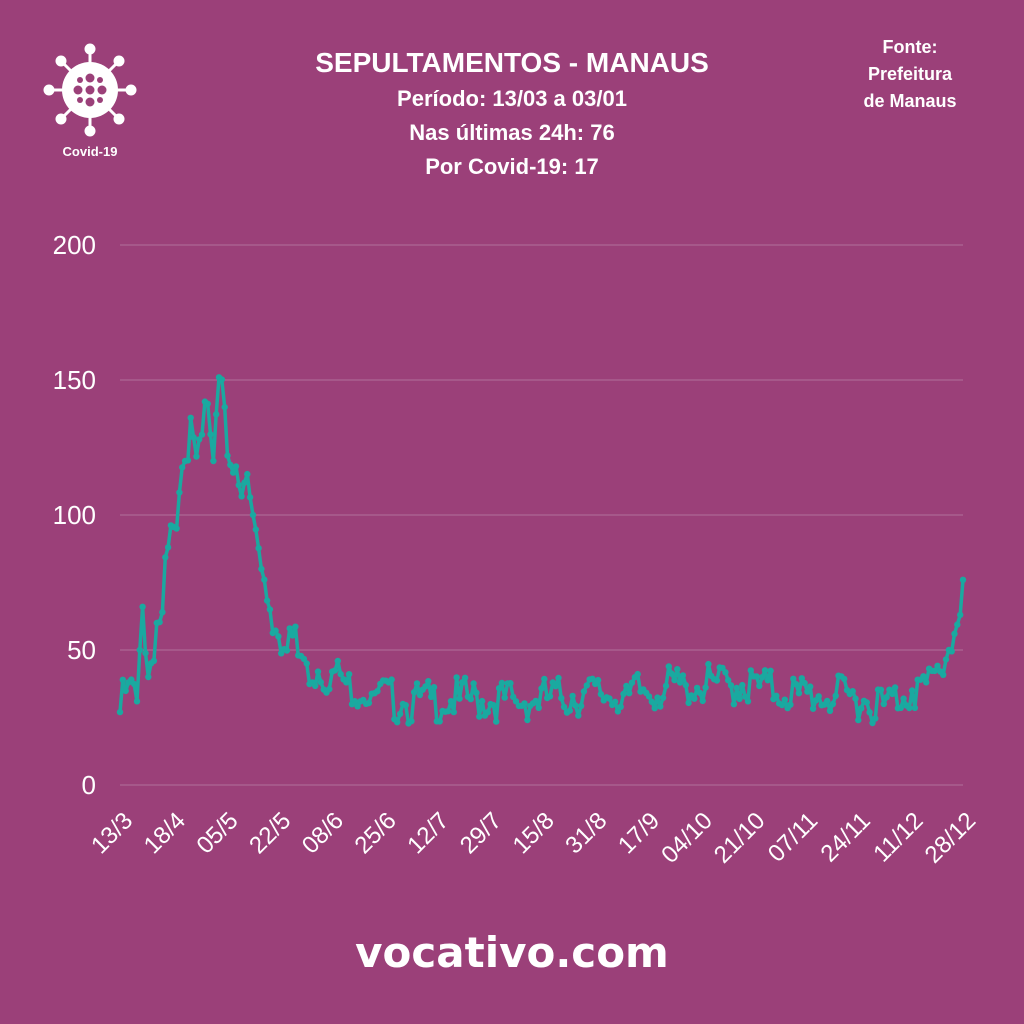 The height and width of the screenshot is (1024, 1024). Describe the element at coordinates (512, 62) in the screenshot. I see `chart-title: SEPULTAMENTOS - MANAUS` at that location.